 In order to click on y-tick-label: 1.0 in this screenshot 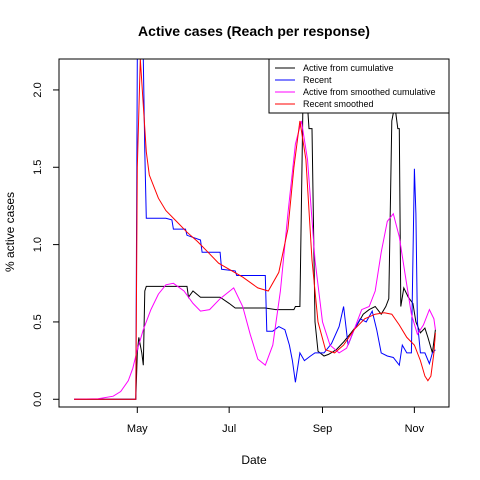, I will do `click(38, 244)`.